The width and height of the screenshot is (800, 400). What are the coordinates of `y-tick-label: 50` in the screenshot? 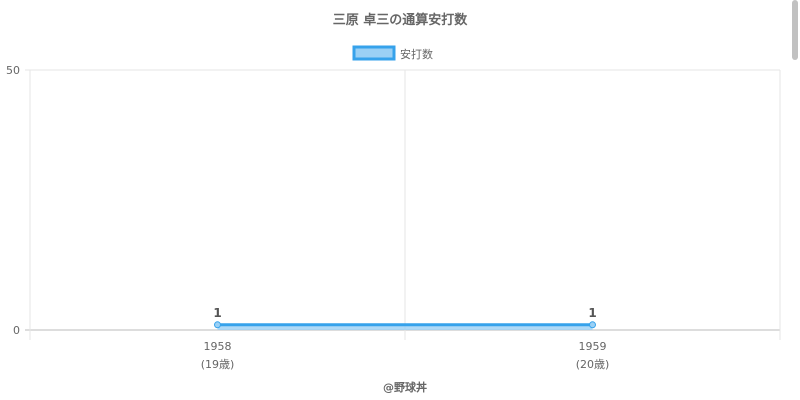 It's located at (13, 70).